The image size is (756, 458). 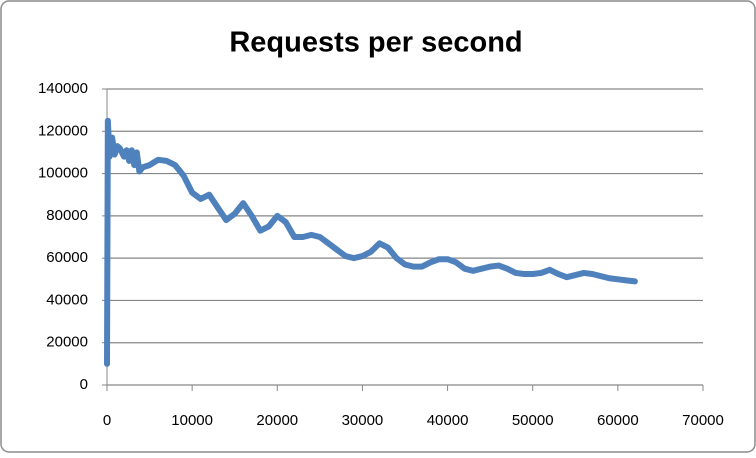 I want to click on y-tick-label: 60000, so click(x=67, y=257).